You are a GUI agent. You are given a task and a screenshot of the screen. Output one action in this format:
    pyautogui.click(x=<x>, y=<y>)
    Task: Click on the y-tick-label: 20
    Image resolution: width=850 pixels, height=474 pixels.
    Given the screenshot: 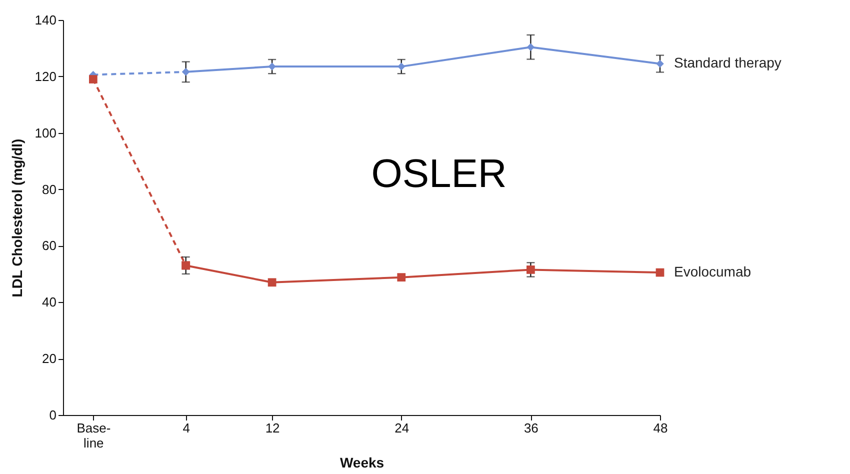 What is the action you would take?
    pyautogui.click(x=49, y=358)
    